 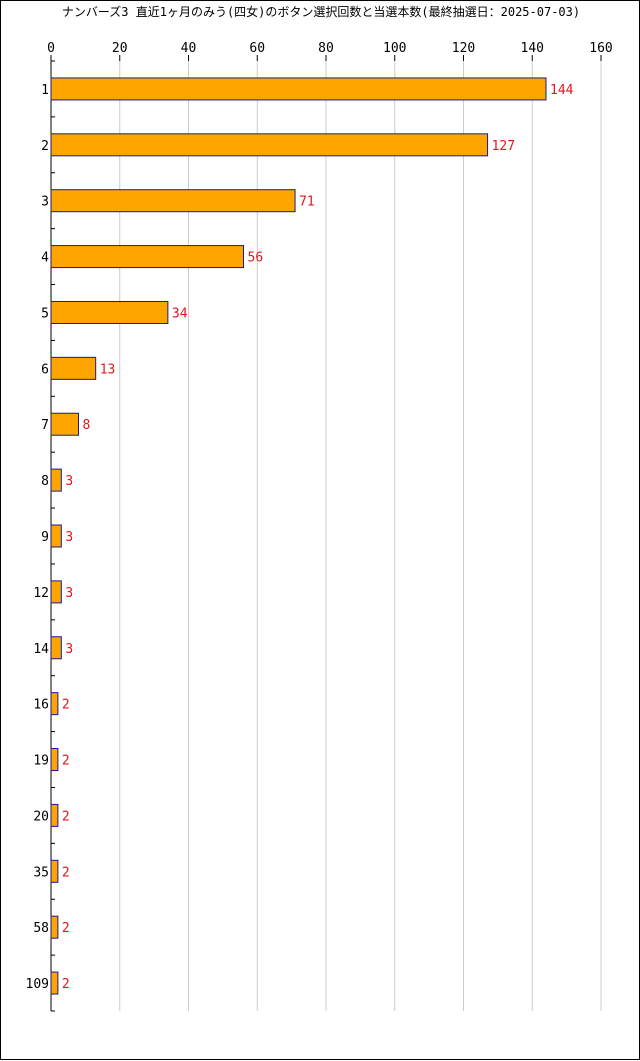 I want to click on x-tick-label: 80, so click(x=326, y=48).